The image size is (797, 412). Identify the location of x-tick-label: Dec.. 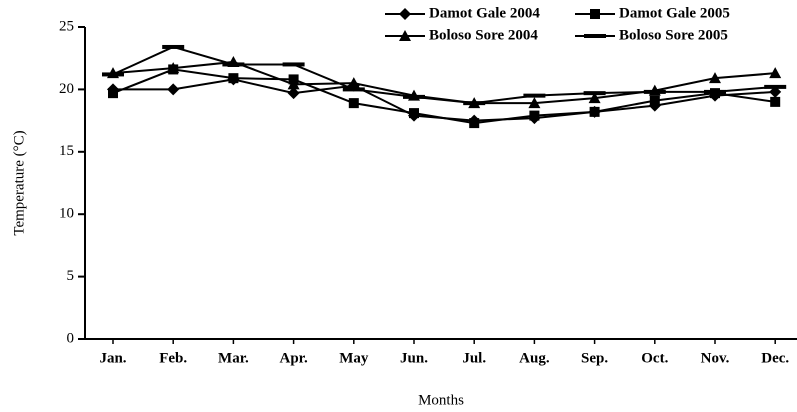
(775, 358).